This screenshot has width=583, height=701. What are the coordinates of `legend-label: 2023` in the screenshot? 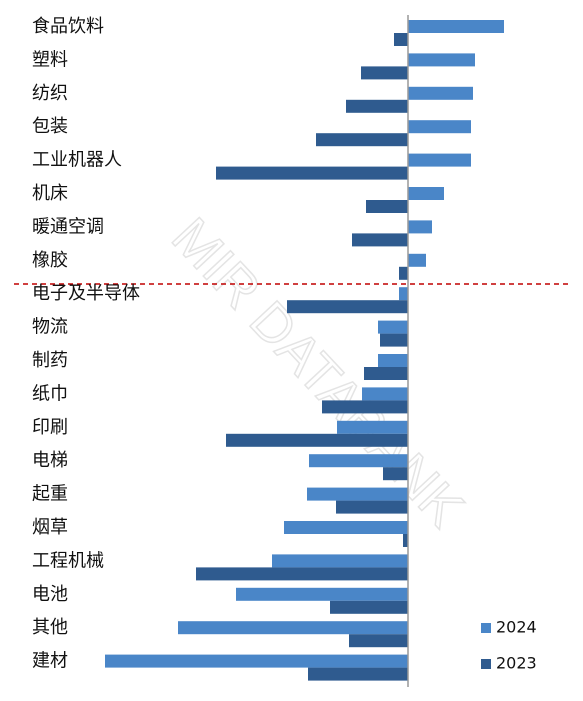 It's located at (516, 663).